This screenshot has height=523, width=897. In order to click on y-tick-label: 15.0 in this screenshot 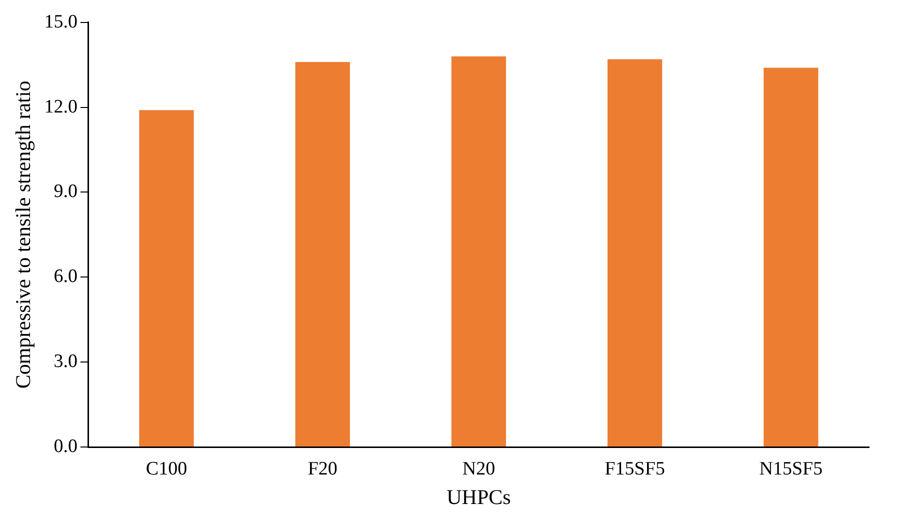, I will do `click(61, 21)`.